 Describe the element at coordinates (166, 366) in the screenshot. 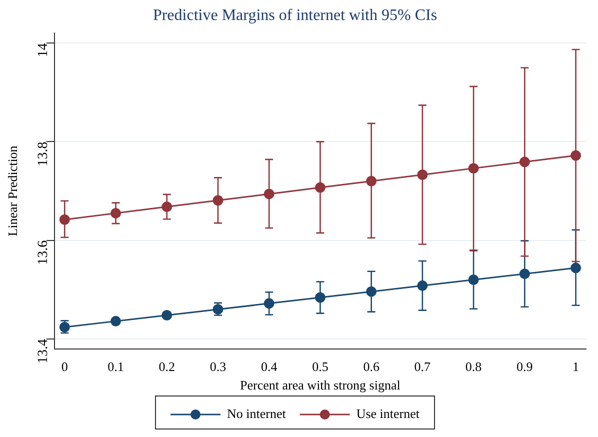

I see `x-tick-label: 0.2` at that location.